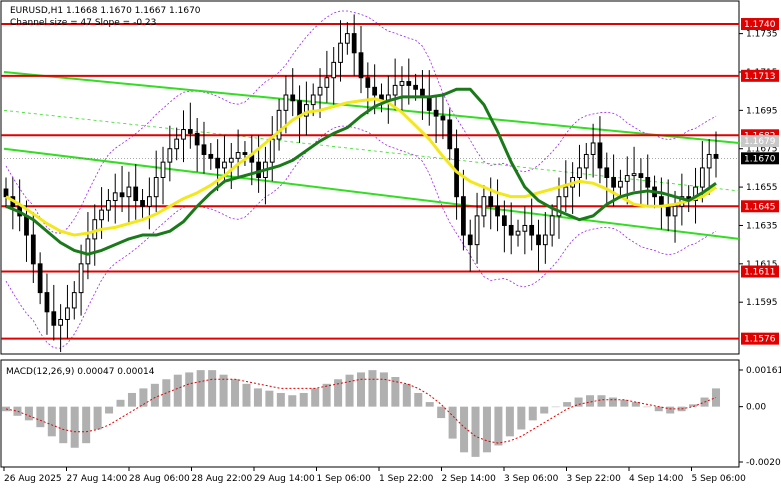 This screenshot has width=781, height=489. Describe the element at coordinates (80, 372) in the screenshot. I see `macd-title: MACD(12,26,9) 0.00047 0.00014` at that location.